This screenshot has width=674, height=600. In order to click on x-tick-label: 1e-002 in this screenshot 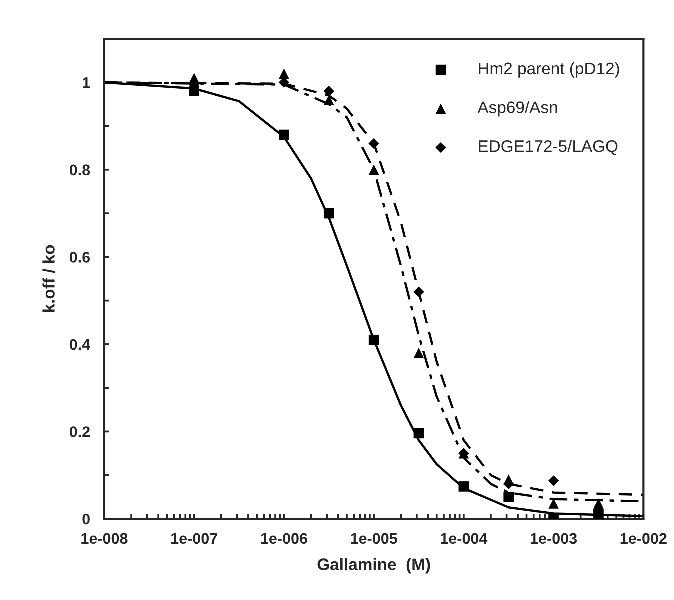, I will do `click(643, 538)`.